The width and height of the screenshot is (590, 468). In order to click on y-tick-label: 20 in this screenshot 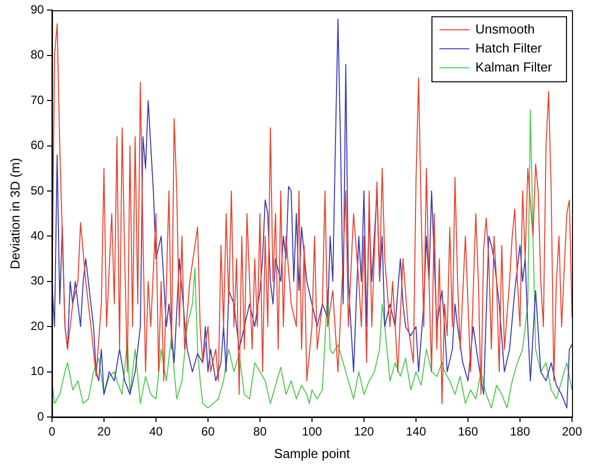, I will do `click(37, 325)`.